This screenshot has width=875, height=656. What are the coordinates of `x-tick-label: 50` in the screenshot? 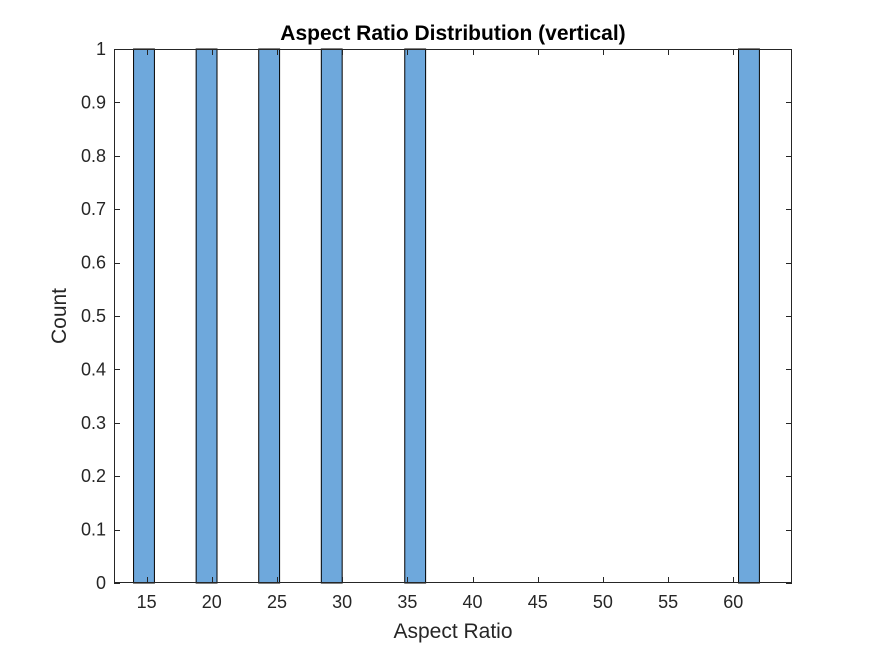 It's located at (603, 602).